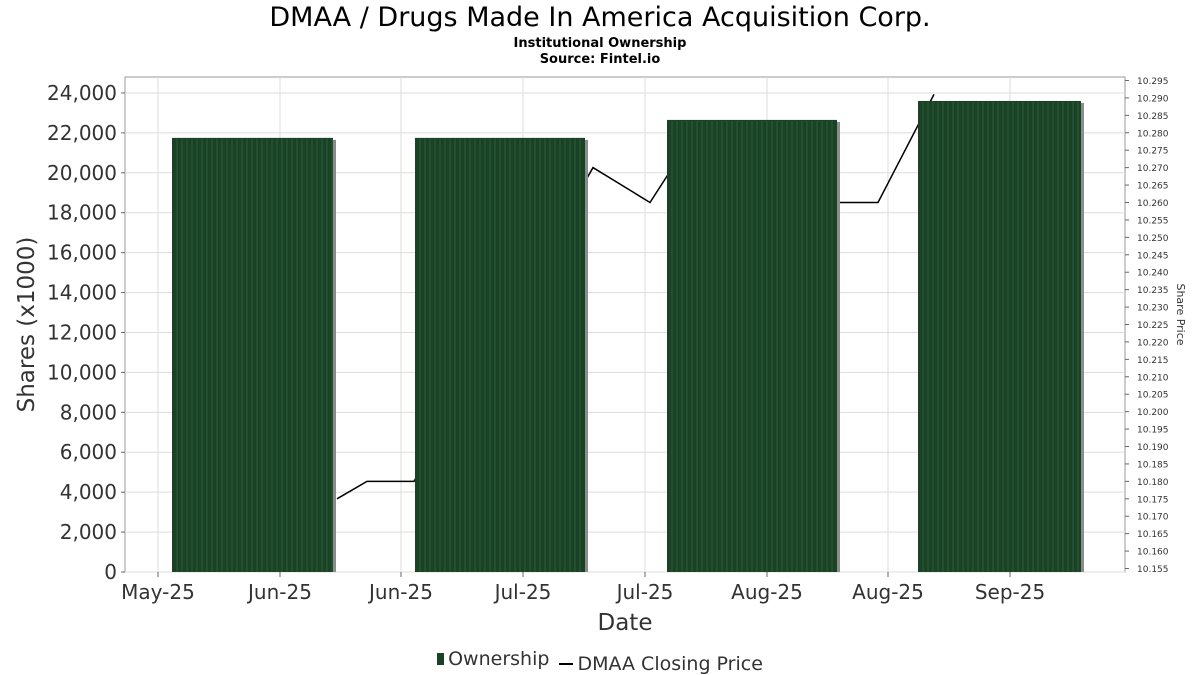 This screenshot has height=675, width=1200. What do you see at coordinates (88, 452) in the screenshot?
I see `y-tick-label: 6,000` at bounding box center [88, 452].